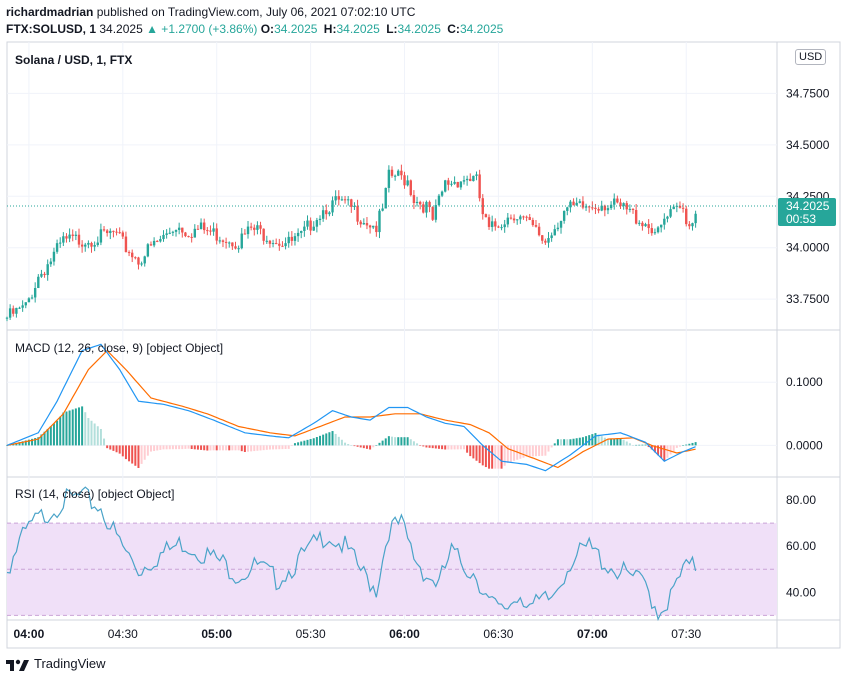  What do you see at coordinates (73, 60) in the screenshot?
I see `price-pane-title: Solana / USD, 1, FTX` at bounding box center [73, 60].